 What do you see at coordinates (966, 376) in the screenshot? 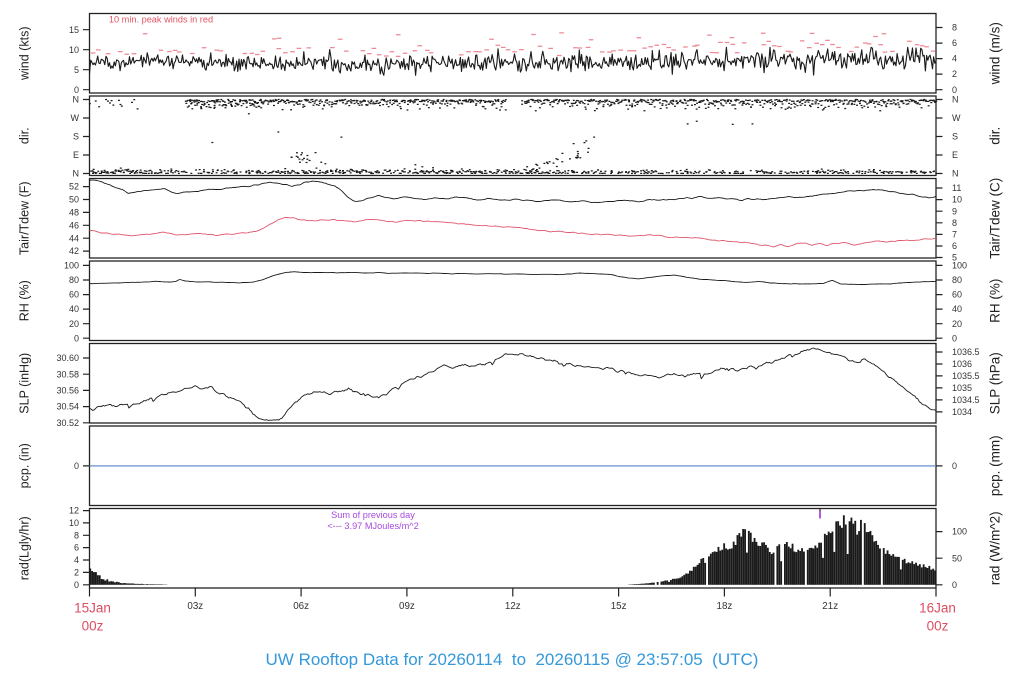
I see `svg-text: 1035.5` at bounding box center [966, 376].